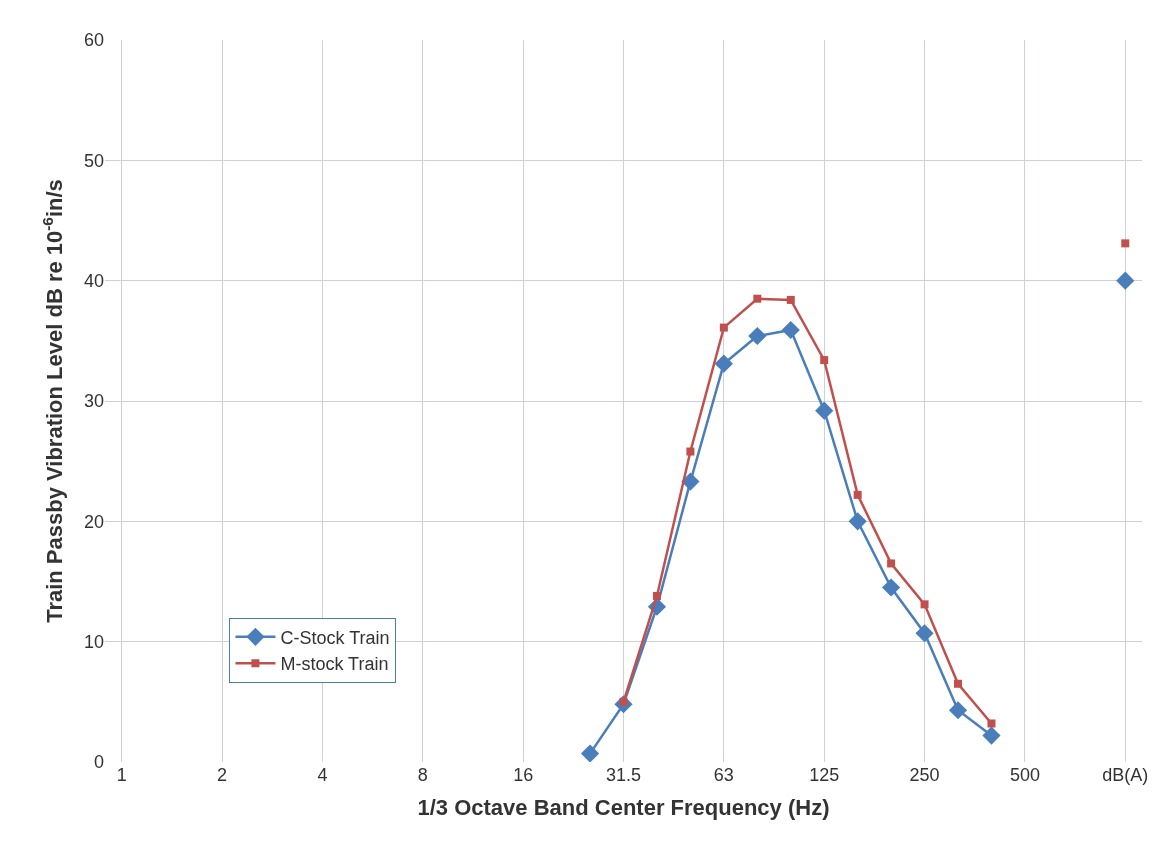 Image resolution: width=1168 pixels, height=863 pixels. Describe the element at coordinates (623, 775) in the screenshot. I see `x-tick-label: 31.5` at that location.